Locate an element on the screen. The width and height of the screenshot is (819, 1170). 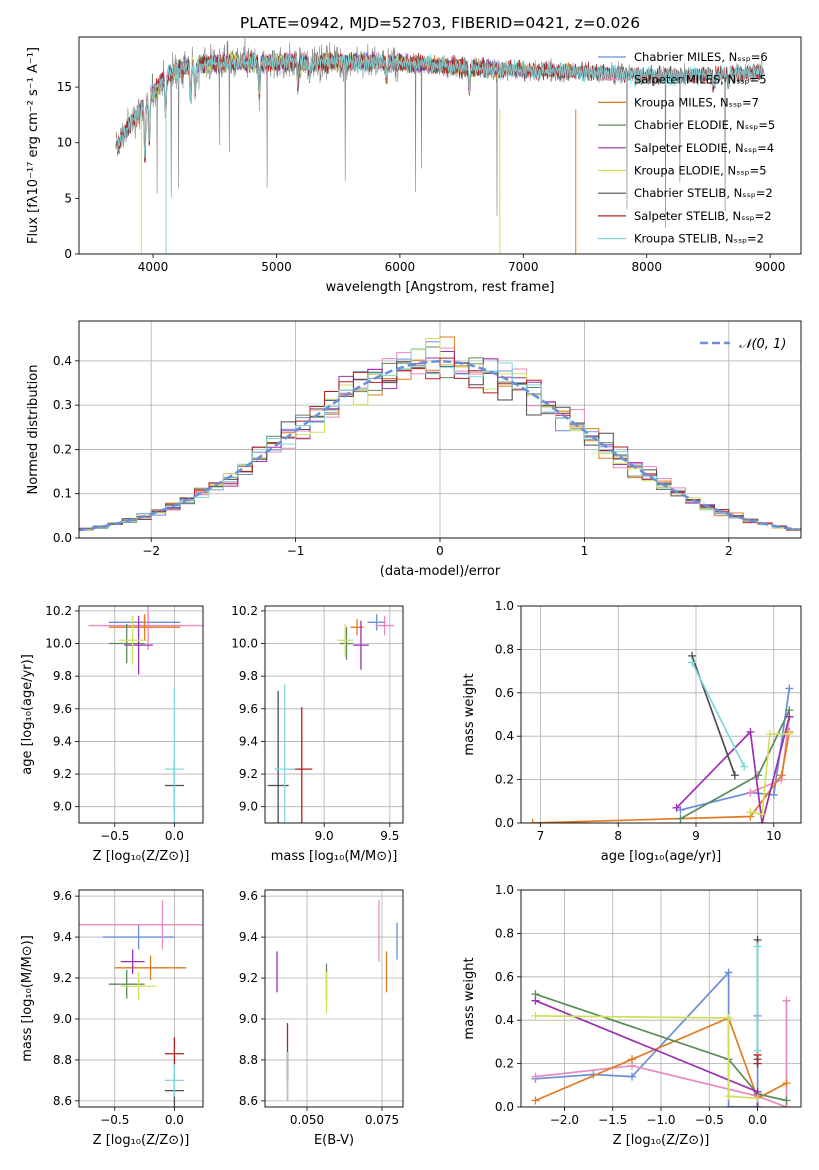
x-tick-label: 6000 is located at coordinates (400, 267).